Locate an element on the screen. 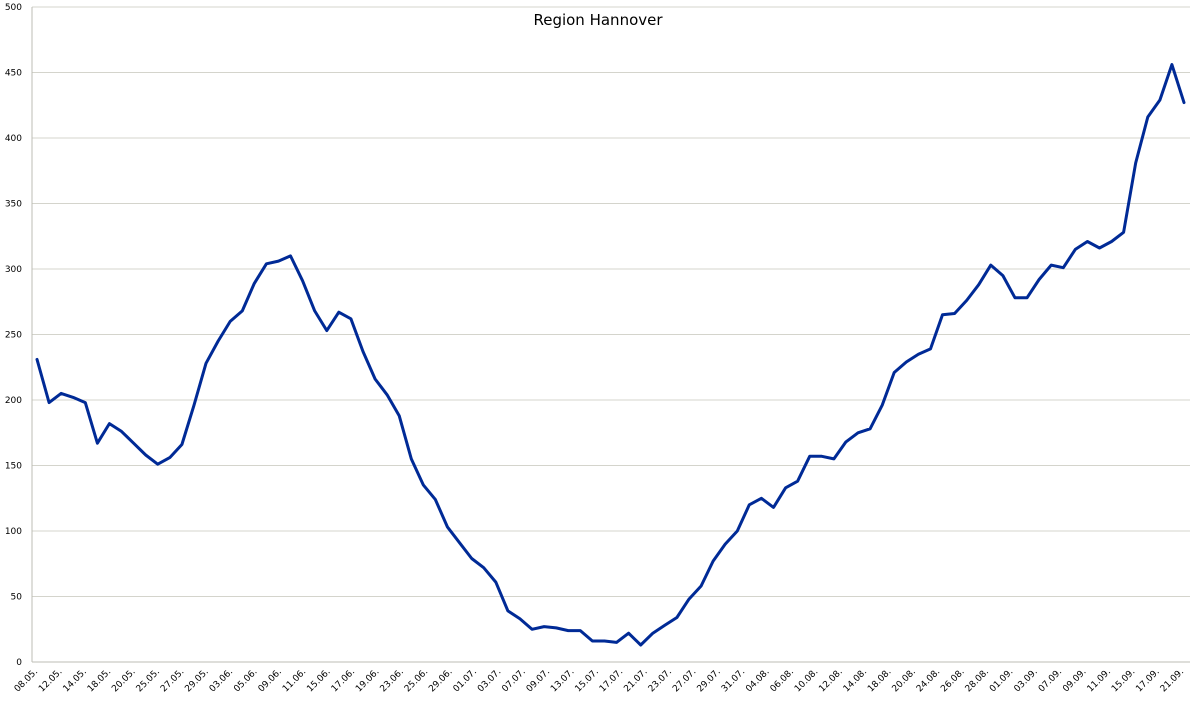  x-tick-label: 04.08. is located at coordinates (757, 680).